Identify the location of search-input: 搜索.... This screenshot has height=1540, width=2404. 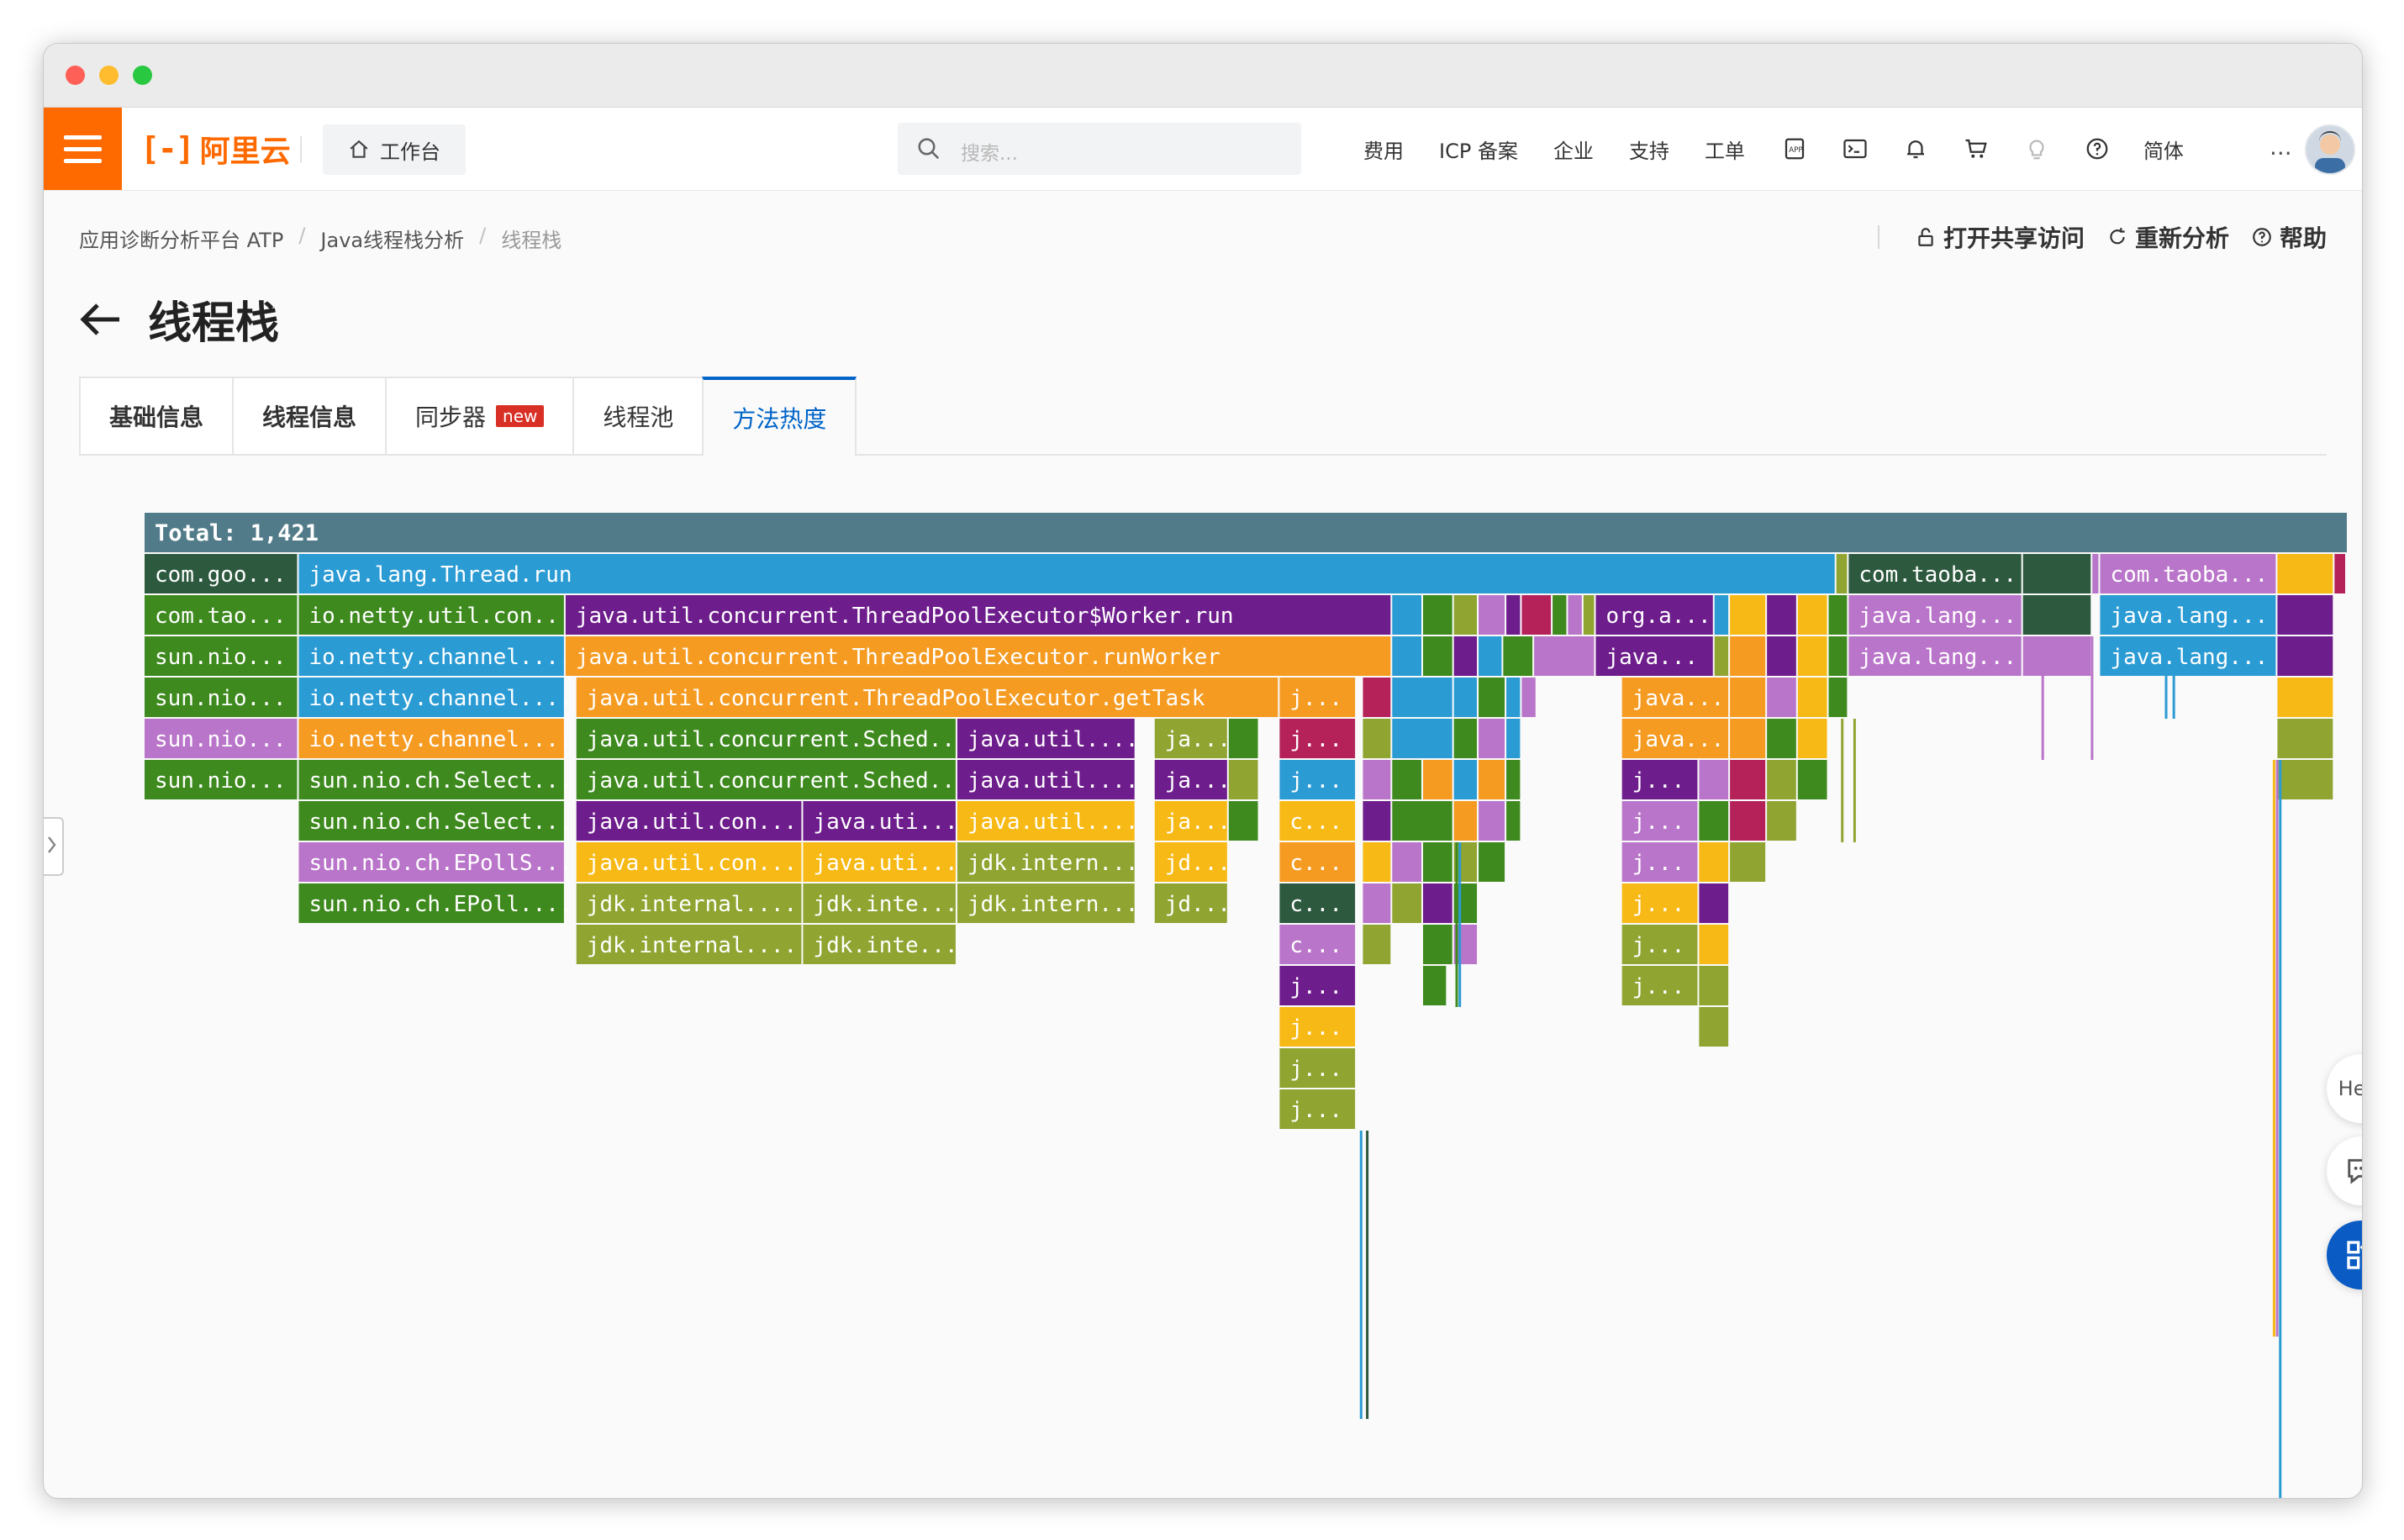
(1099, 149).